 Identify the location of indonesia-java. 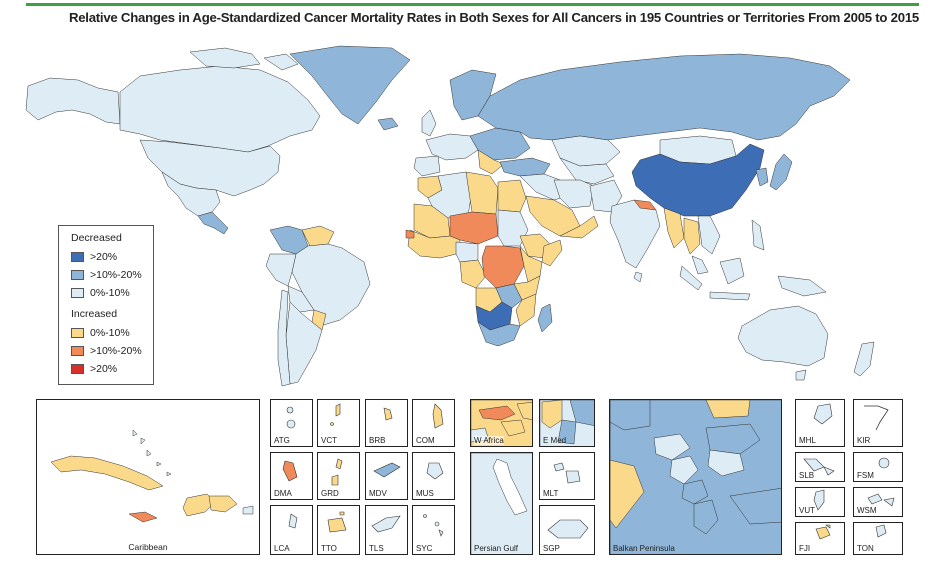
(730, 296).